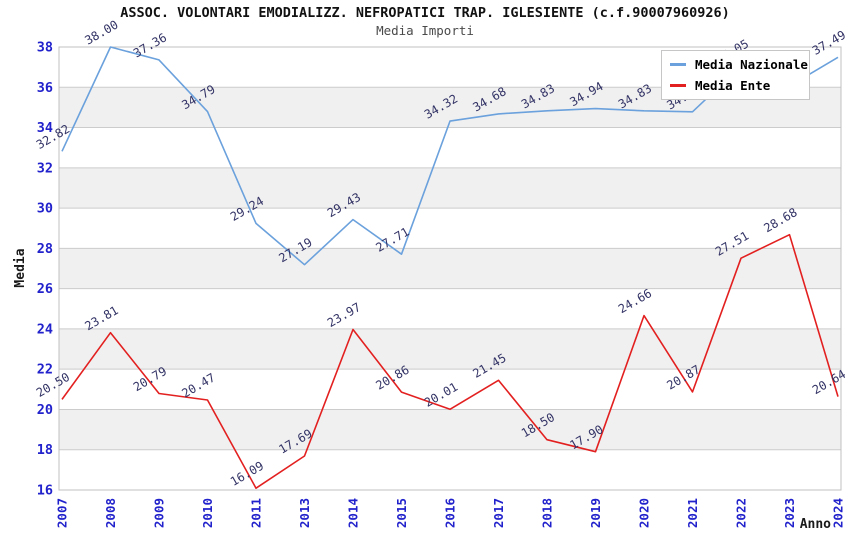  What do you see at coordinates (595, 513) in the screenshot?
I see `x-tick-label: 2019` at bounding box center [595, 513].